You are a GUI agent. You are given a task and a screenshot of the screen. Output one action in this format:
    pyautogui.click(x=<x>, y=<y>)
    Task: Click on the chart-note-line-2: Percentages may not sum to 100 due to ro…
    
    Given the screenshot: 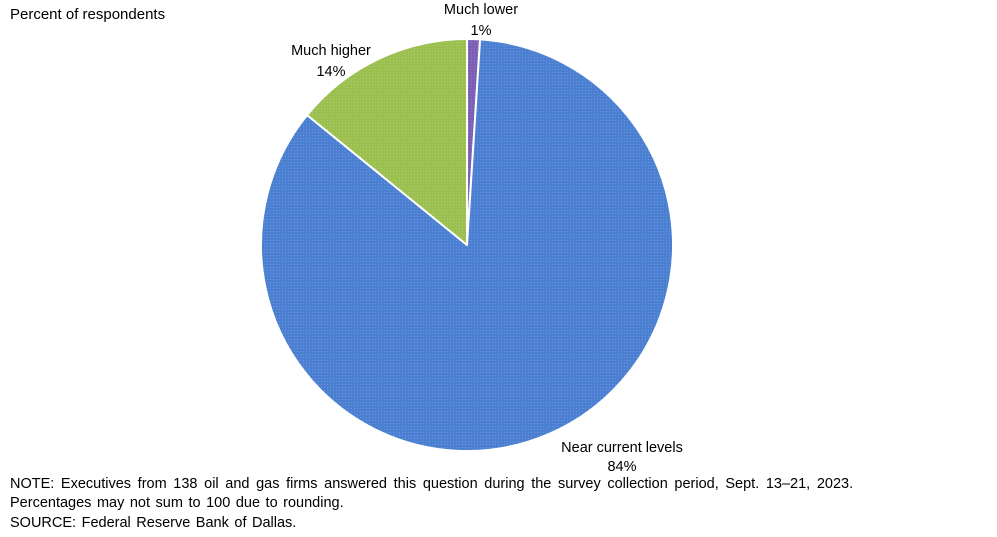 What is the action you would take?
    pyautogui.click(x=177, y=503)
    